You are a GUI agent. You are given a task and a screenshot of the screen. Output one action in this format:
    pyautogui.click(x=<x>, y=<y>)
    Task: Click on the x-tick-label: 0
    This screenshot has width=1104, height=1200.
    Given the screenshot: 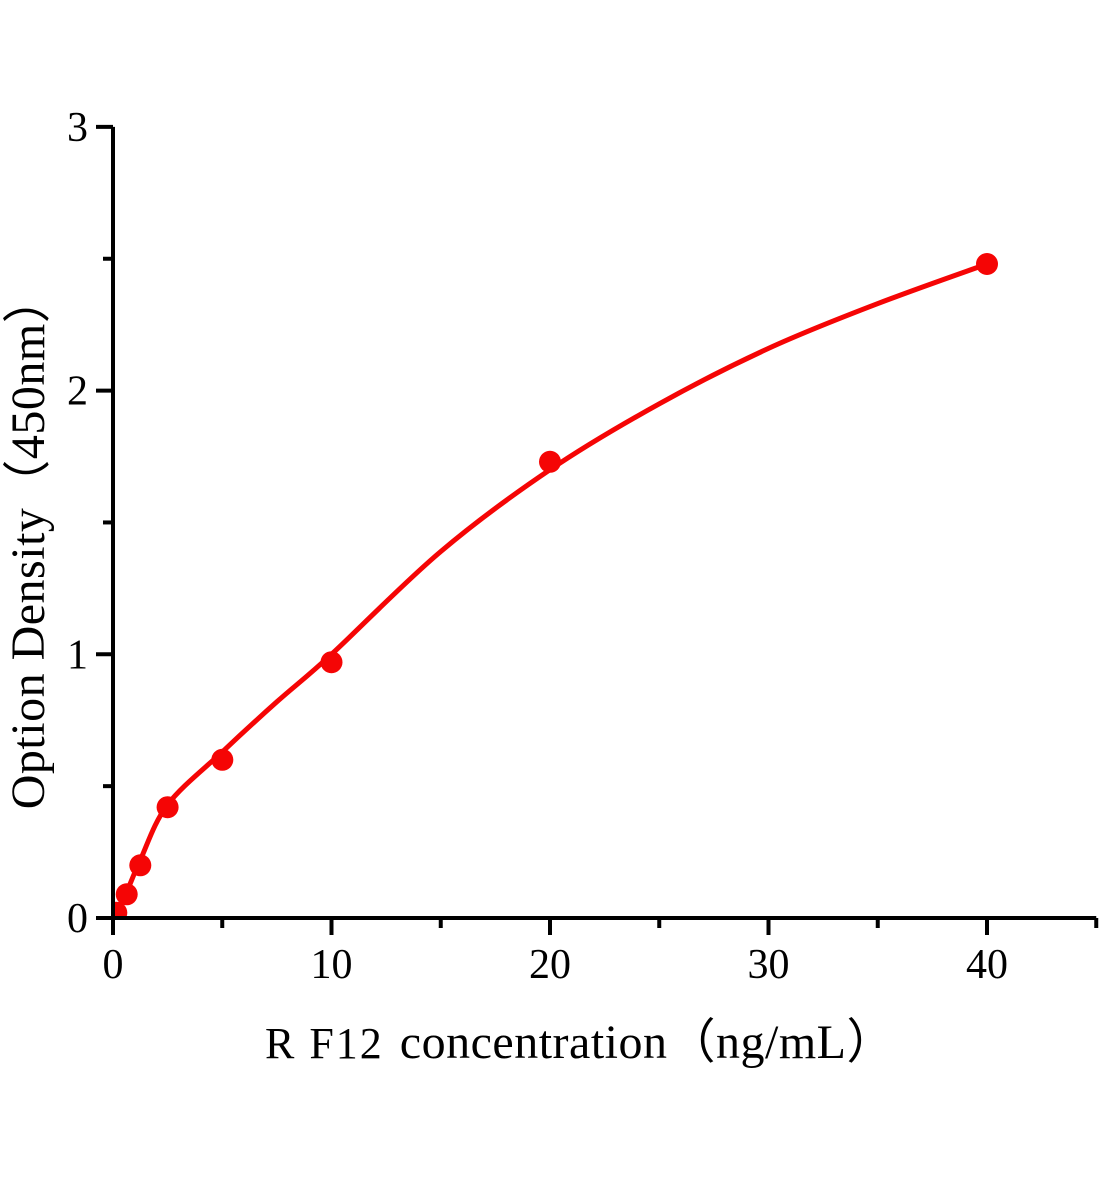 What is the action you would take?
    pyautogui.click(x=113, y=965)
    